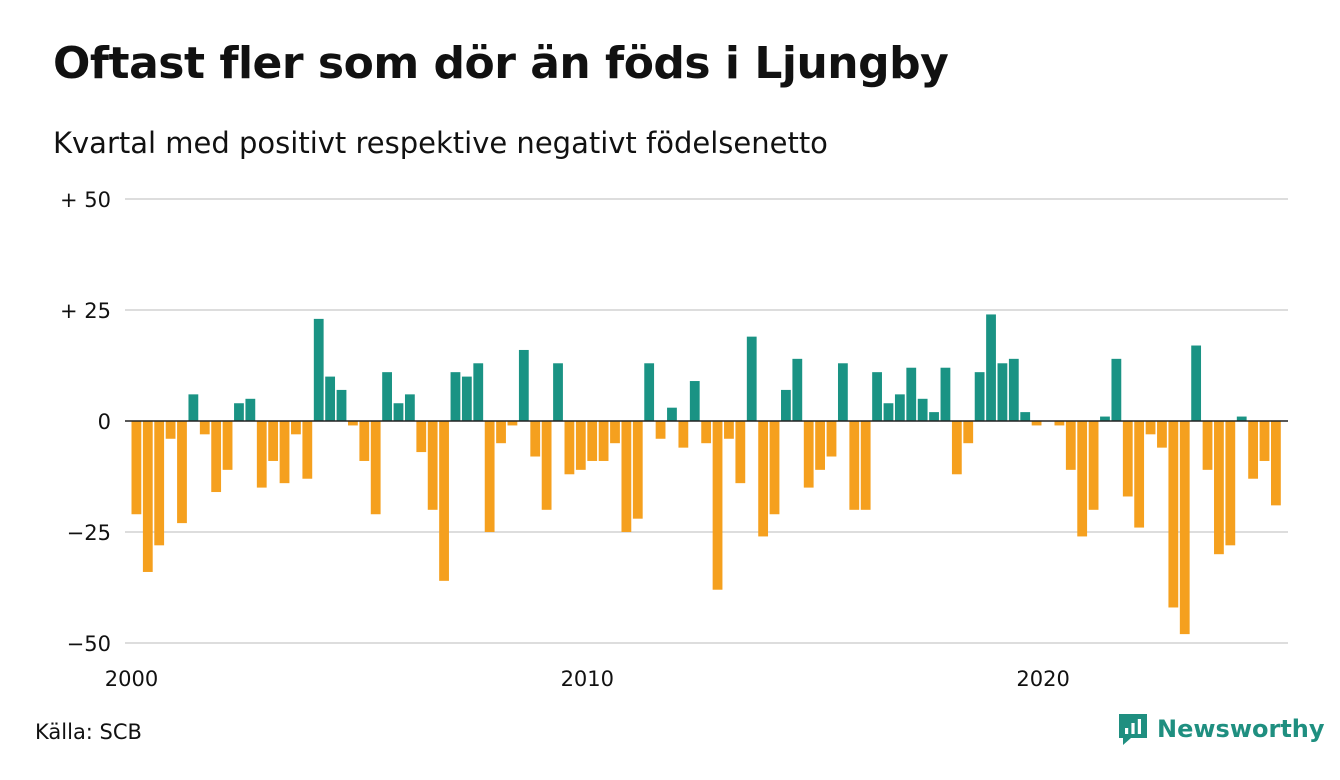 Image resolution: width=1340 pixels, height=780 pixels. Describe the element at coordinates (85, 422) in the screenshot. I see `y-axis-tick-labels: + 50 + 25 0 −25 −50` at that location.